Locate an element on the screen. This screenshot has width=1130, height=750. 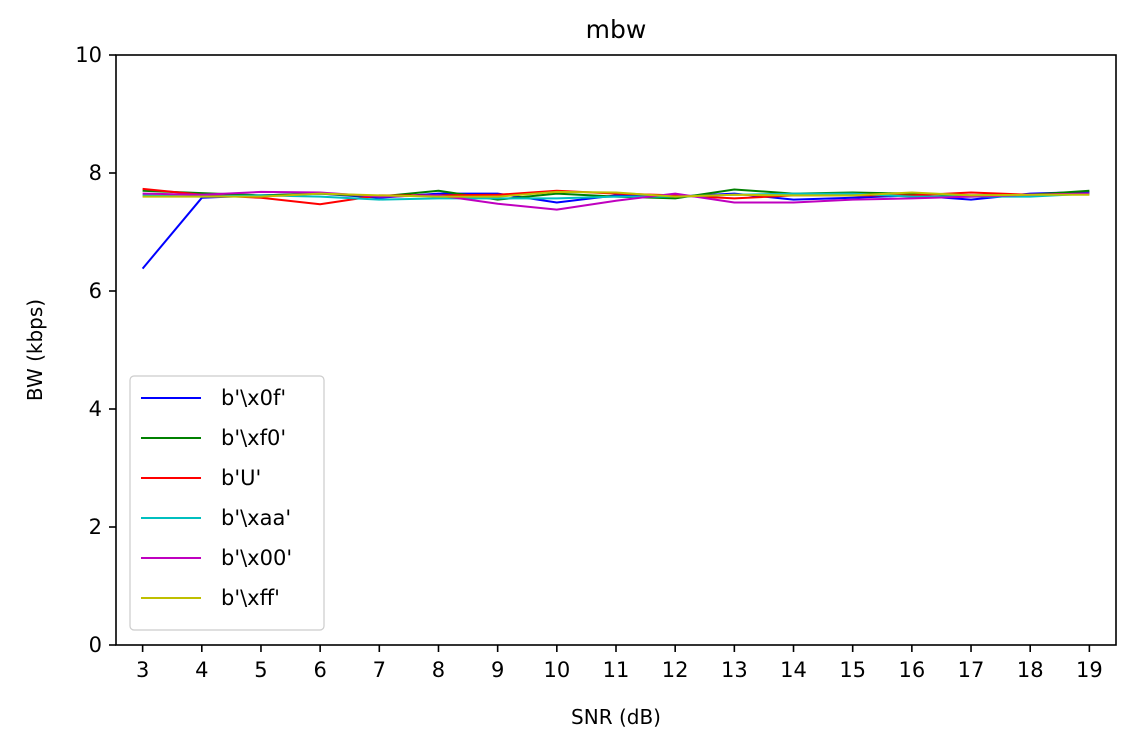
x-tick-label: 6 is located at coordinates (319, 670).